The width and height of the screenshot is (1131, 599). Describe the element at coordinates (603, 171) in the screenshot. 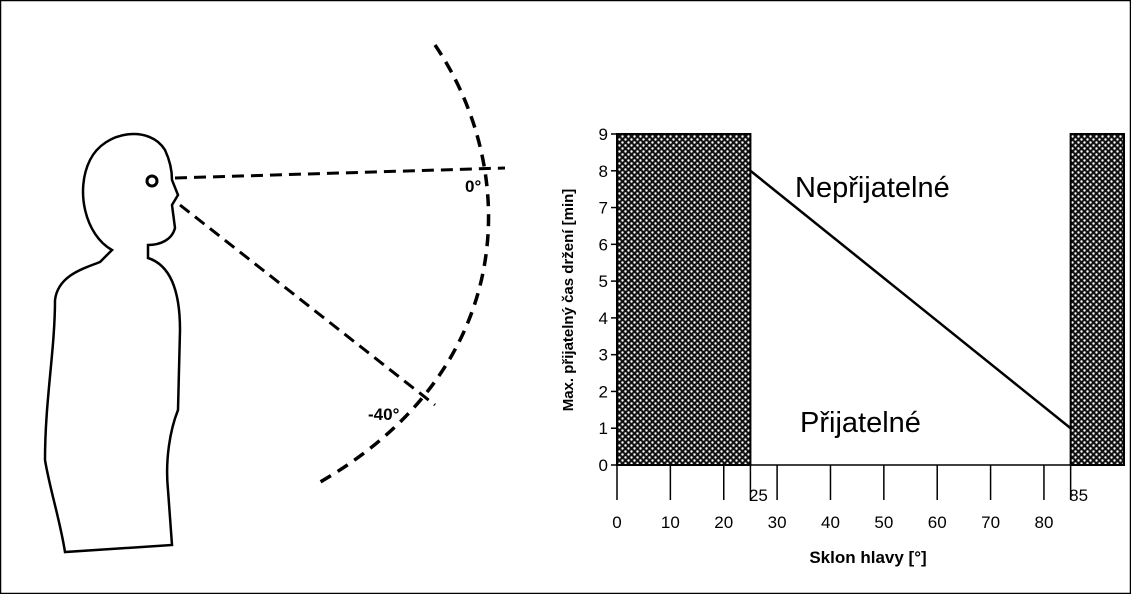

I see `y-tick-label: 8` at that location.